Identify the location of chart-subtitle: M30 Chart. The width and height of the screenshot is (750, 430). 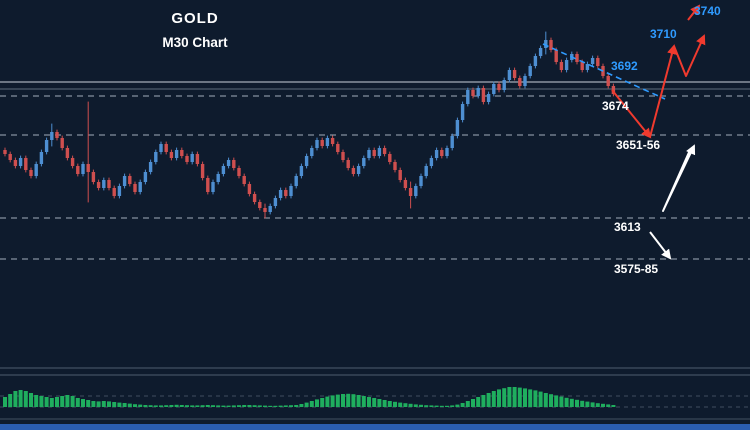
(195, 42).